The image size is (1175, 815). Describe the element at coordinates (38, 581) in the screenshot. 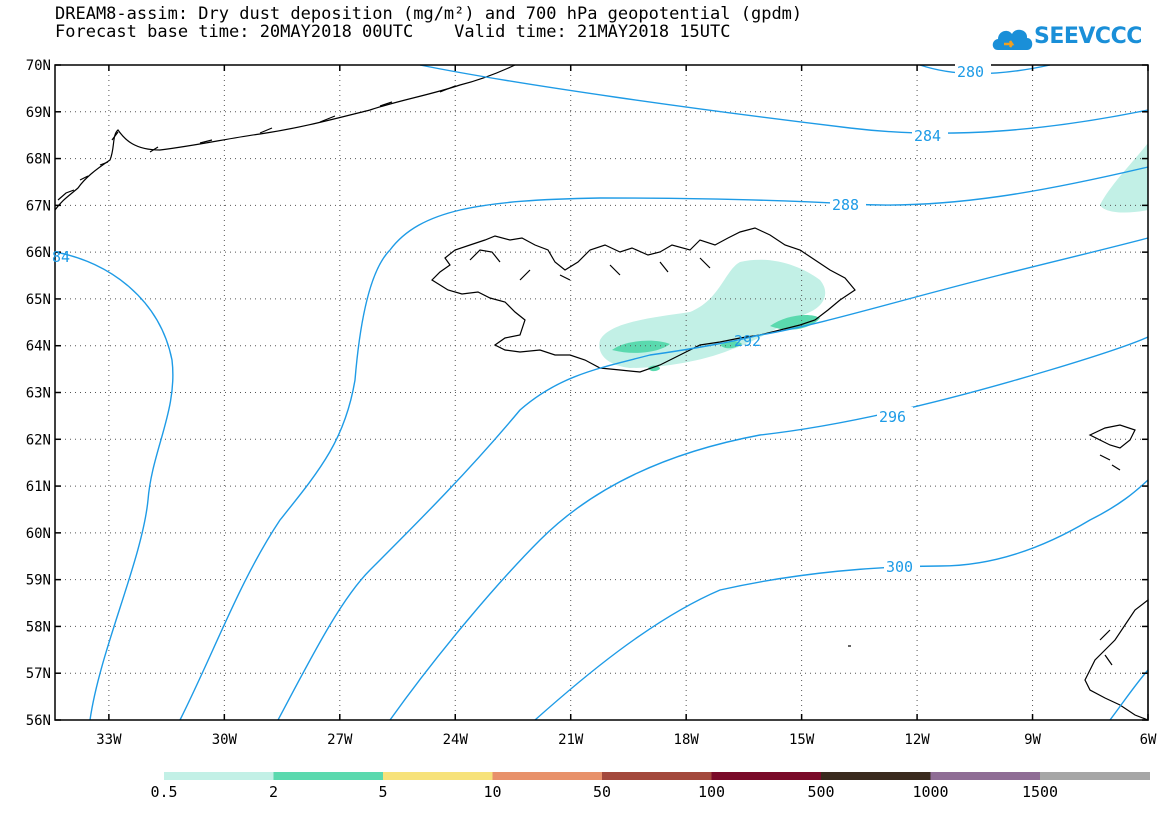

I see `lat-label: 59N` at that location.